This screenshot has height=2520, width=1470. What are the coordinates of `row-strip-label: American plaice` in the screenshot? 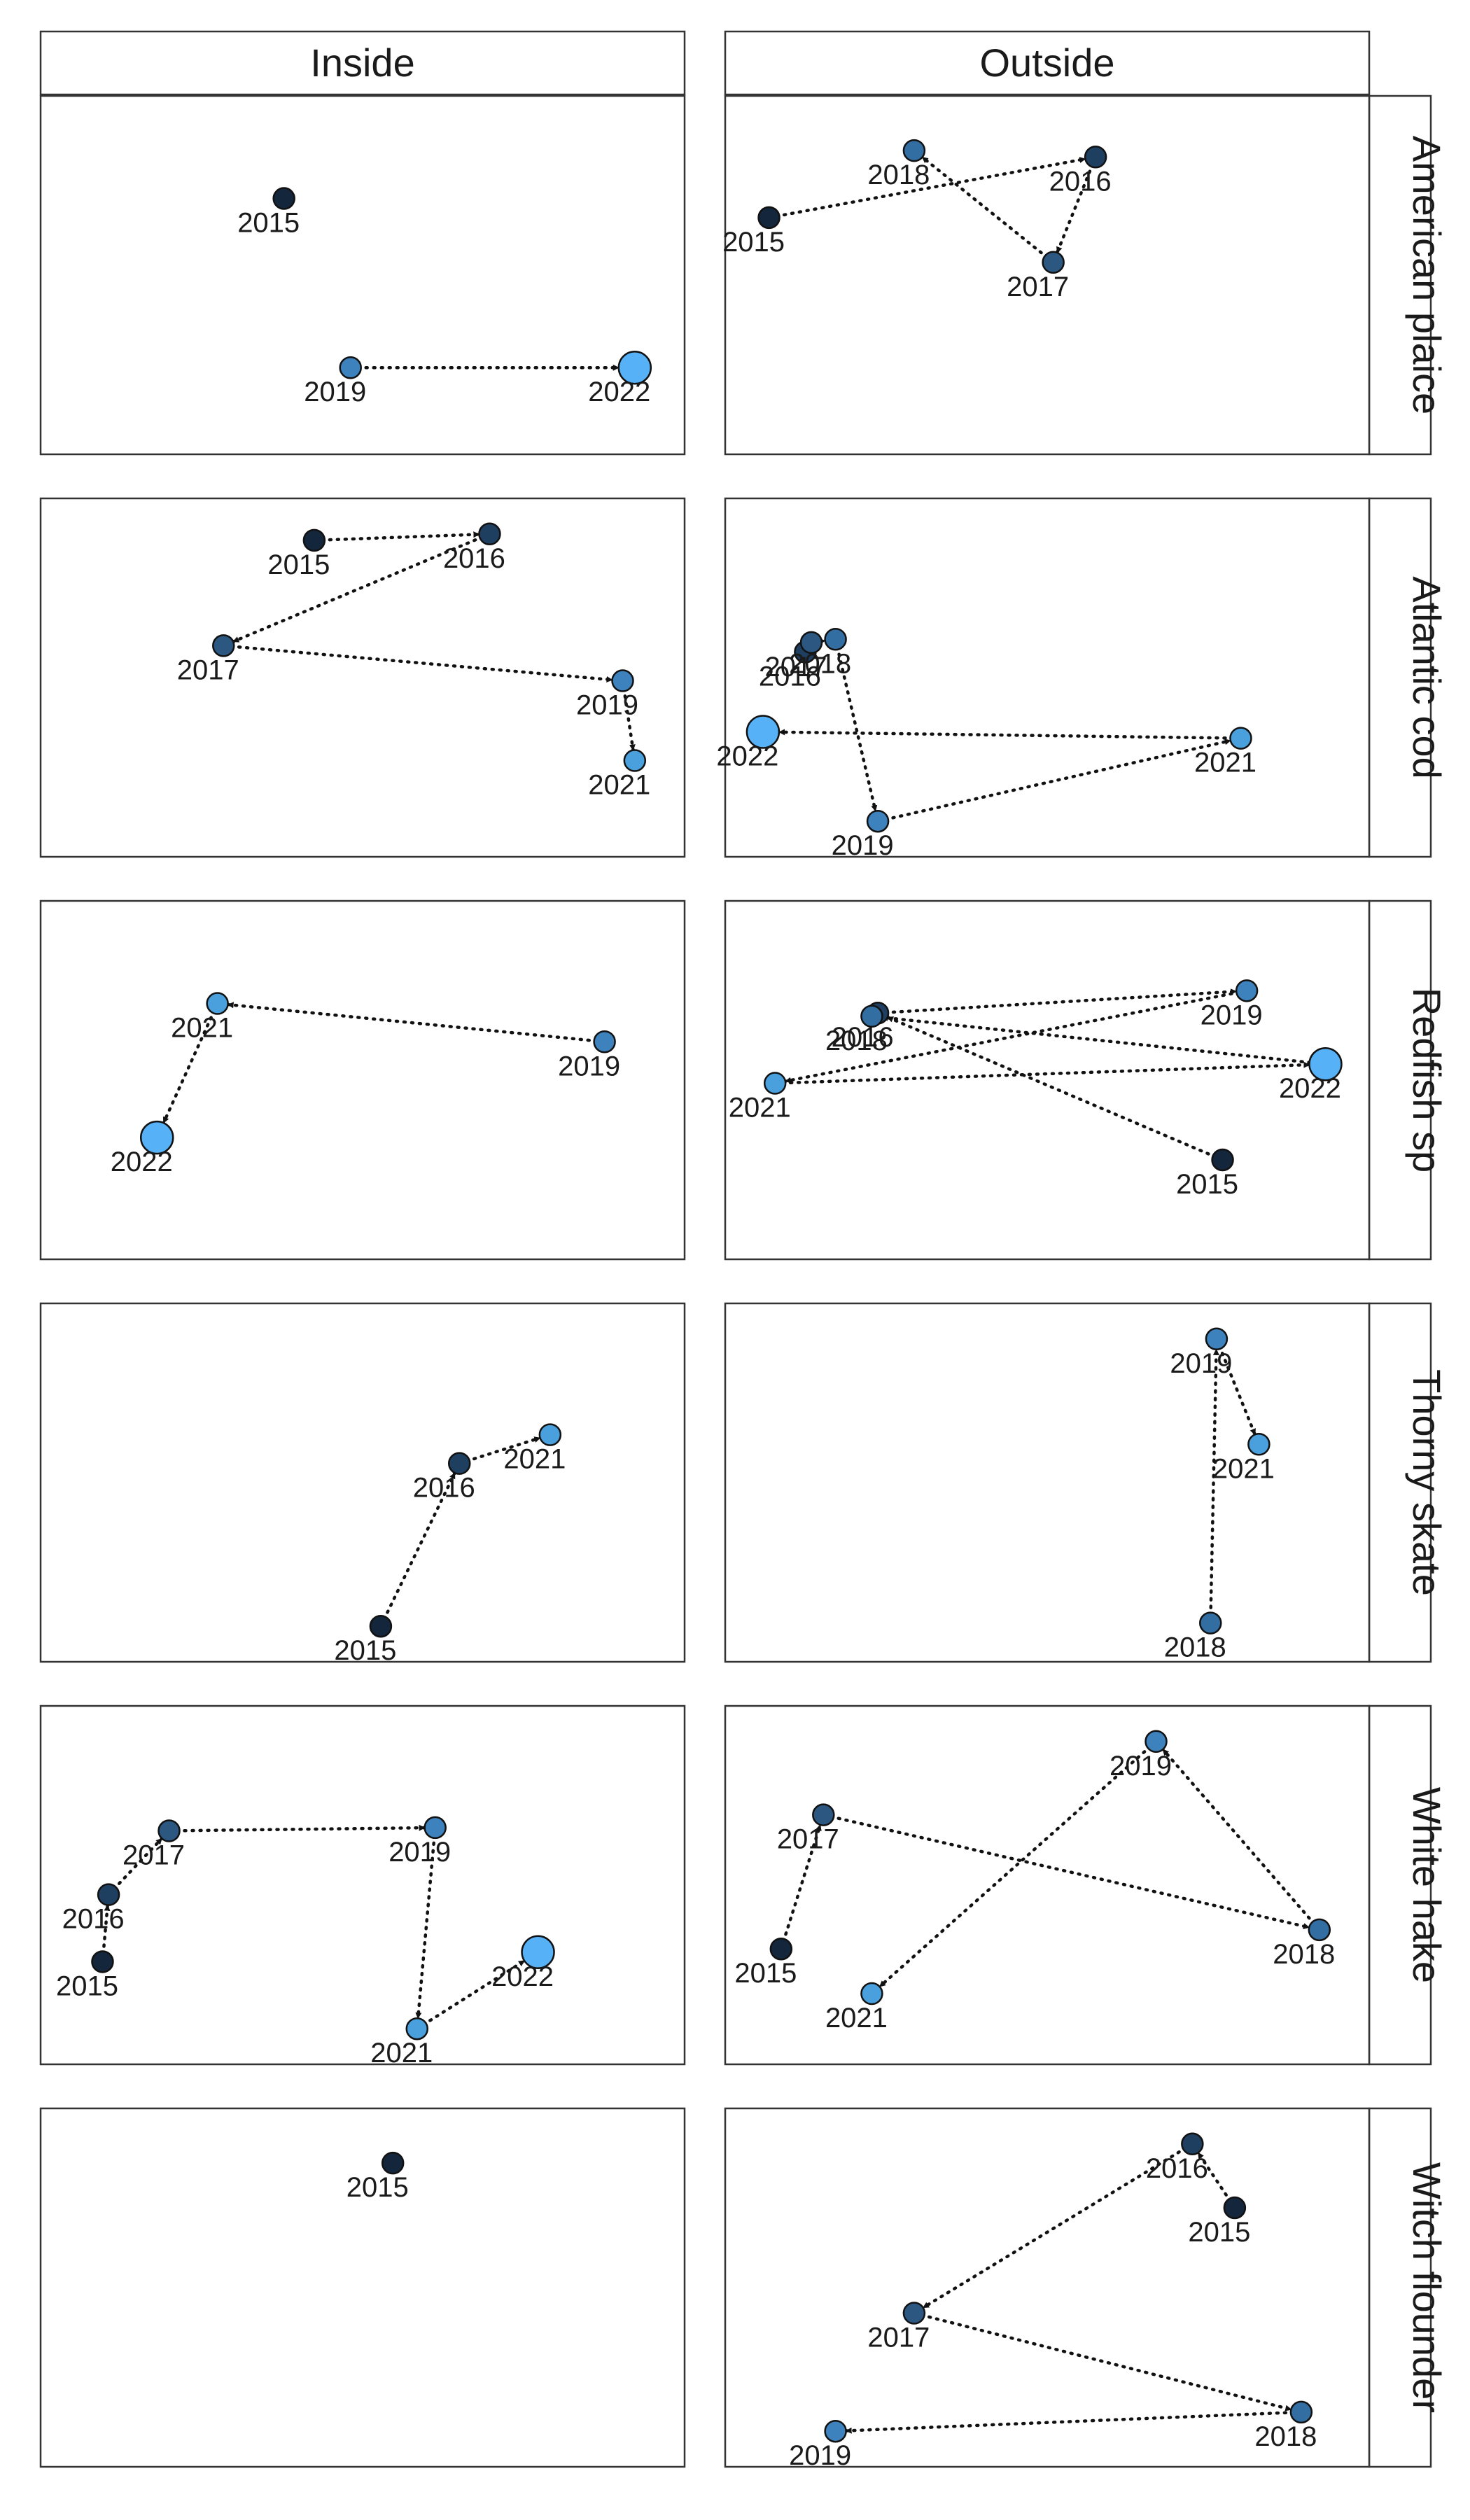 It's located at (1427, 275).